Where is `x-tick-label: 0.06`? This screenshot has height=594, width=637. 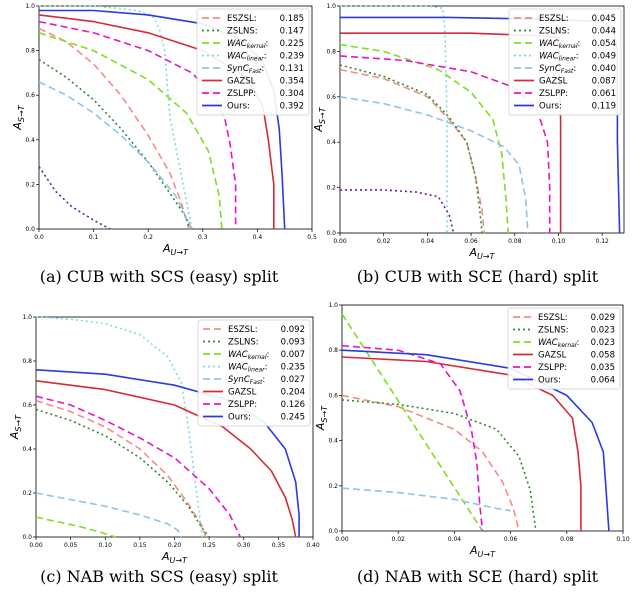
x-tick-label: 0.06 is located at coordinates (471, 241).